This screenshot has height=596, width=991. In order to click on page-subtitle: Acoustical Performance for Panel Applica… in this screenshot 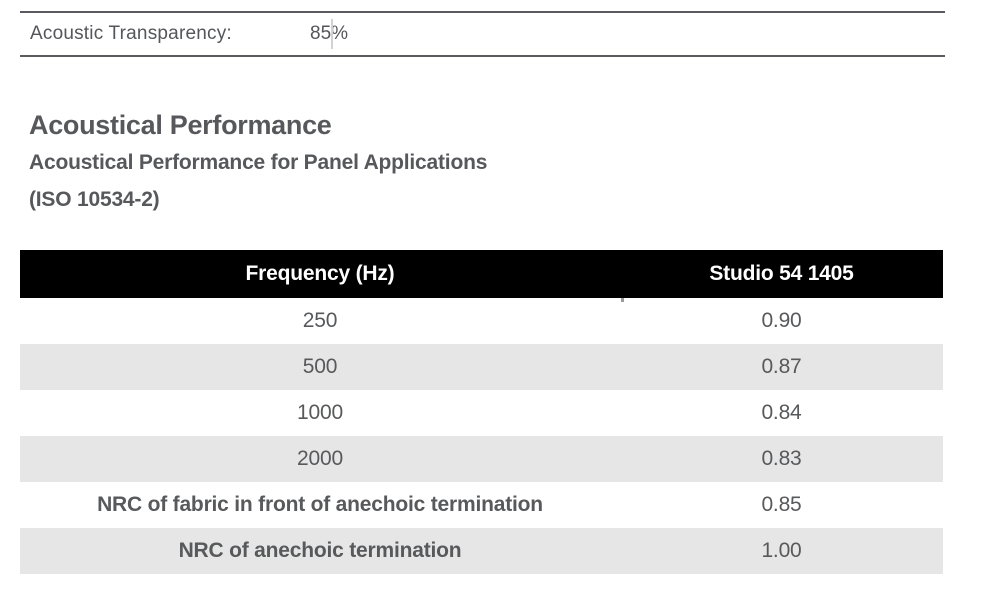, I will do `click(258, 162)`.